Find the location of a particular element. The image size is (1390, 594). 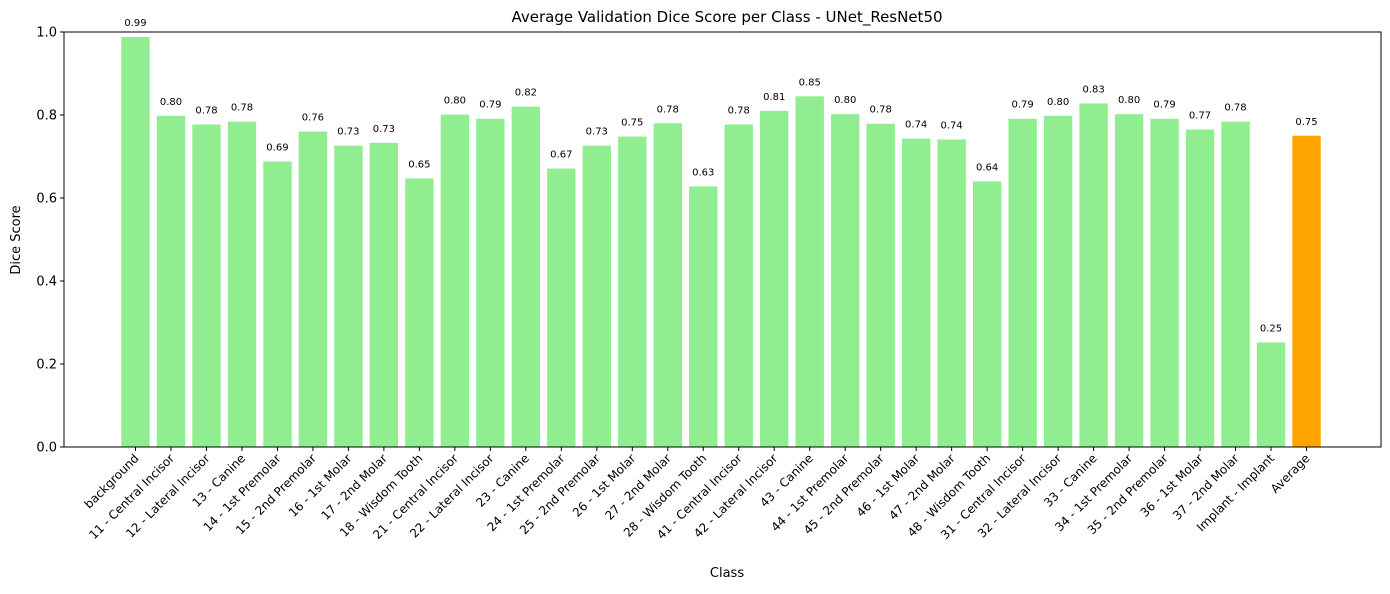

bar-value-label: 0.99 is located at coordinates (135, 23).